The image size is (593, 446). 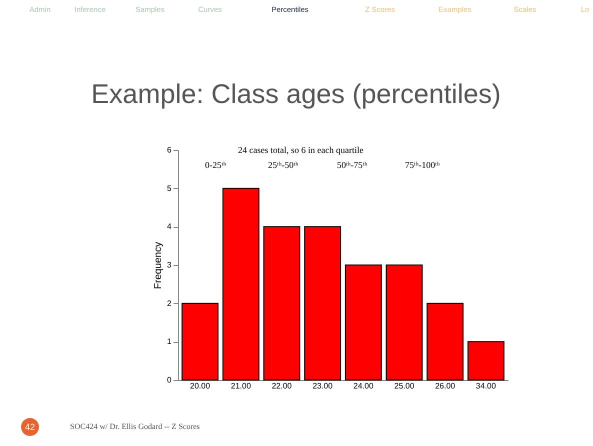 What do you see at coordinates (301, 150) in the screenshot?
I see `annotation: 24 cases total, so 6 in each quartile` at bounding box center [301, 150].